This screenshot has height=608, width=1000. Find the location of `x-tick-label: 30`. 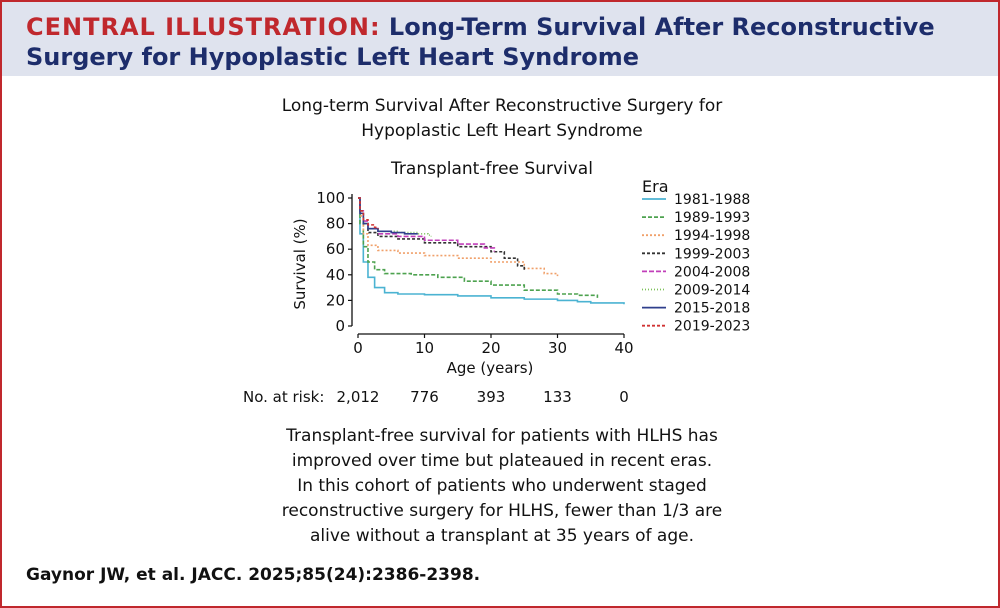

x-tick-label: 30 is located at coordinates (557, 348).